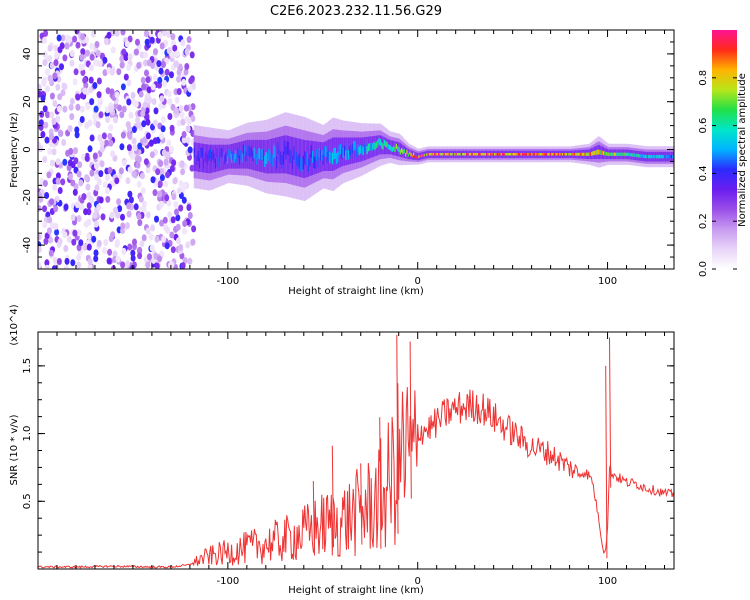 This screenshot has width=750, height=600. What do you see at coordinates (221, 157) in the screenshot?
I see `ridge-halo` at bounding box center [221, 157].